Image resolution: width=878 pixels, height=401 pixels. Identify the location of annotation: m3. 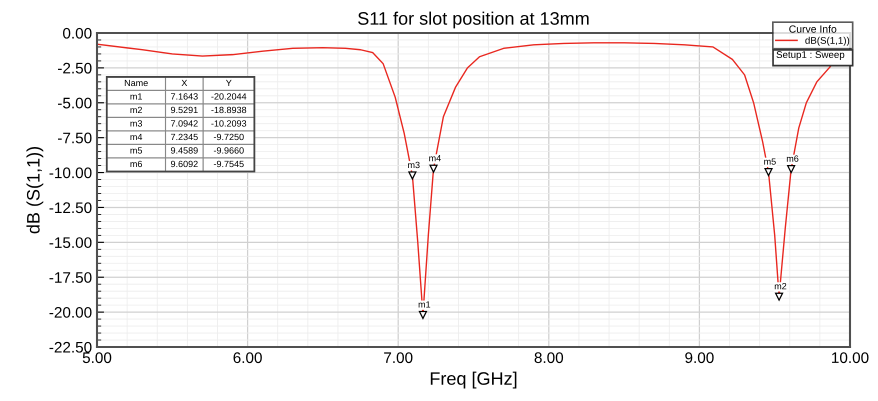
(414, 165).